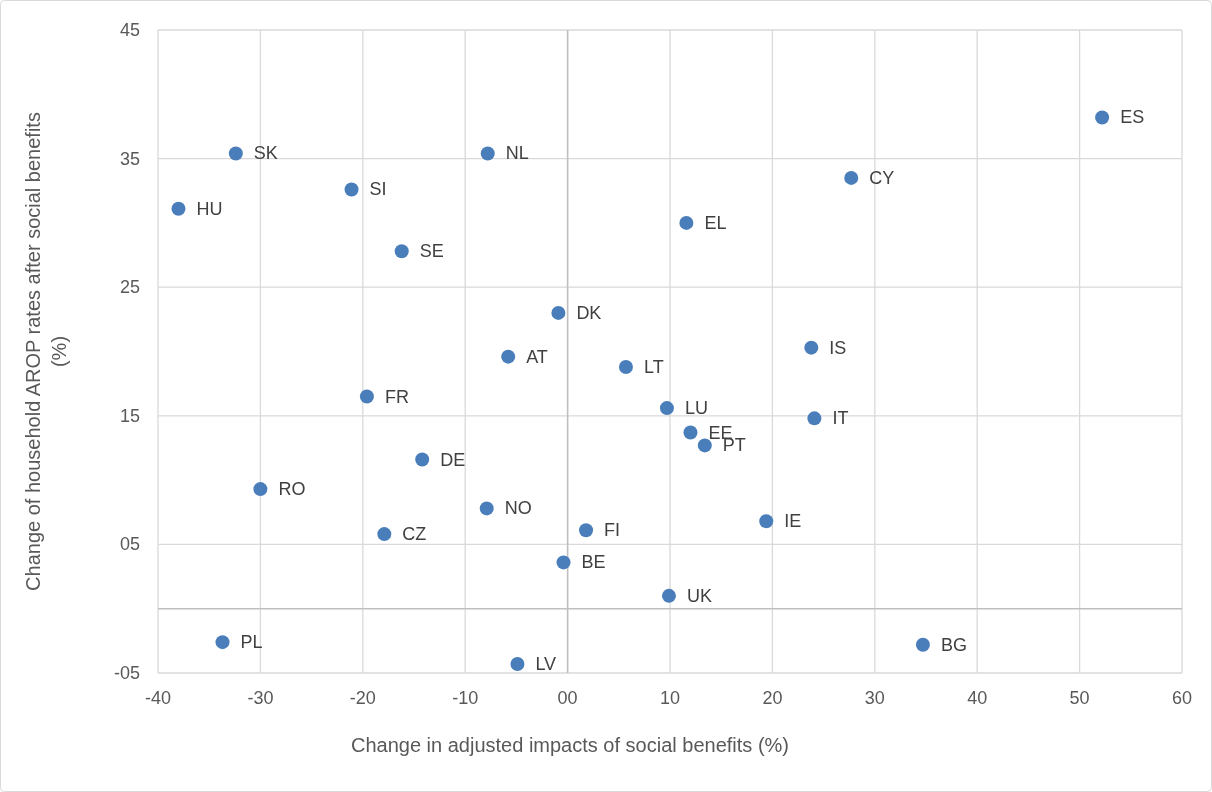 The width and height of the screenshot is (1212, 792). What do you see at coordinates (1132, 117) in the screenshot?
I see `data-label: ES` at bounding box center [1132, 117].